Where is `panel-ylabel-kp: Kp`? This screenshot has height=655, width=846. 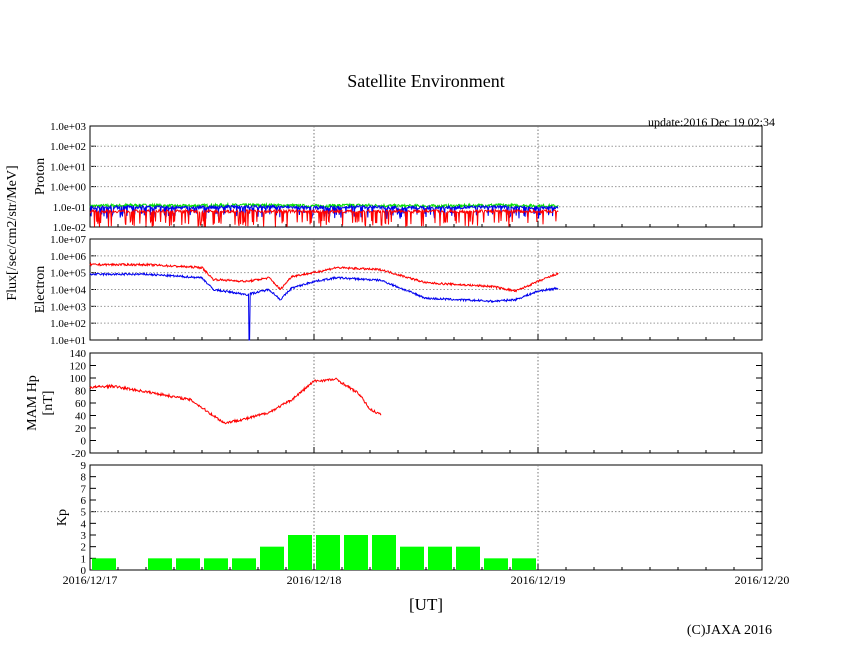 panel-ylabel-kp: Kp is located at coordinates (62, 517).